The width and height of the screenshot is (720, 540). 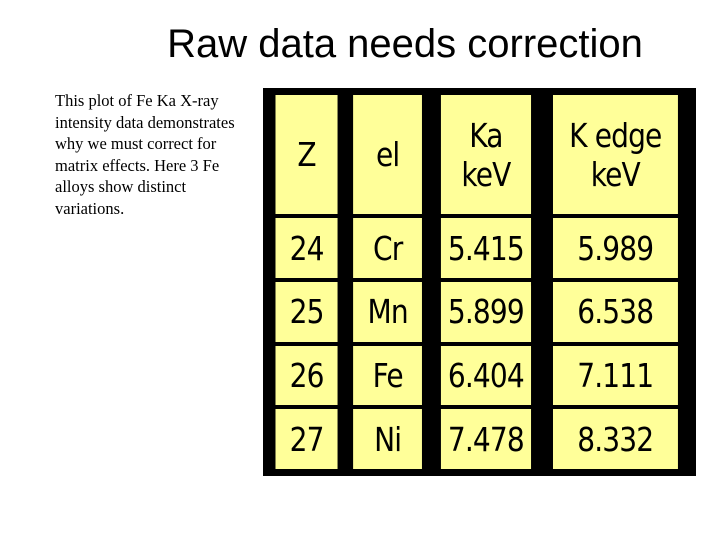 I want to click on header-k-edge-kev: K edge keV, so click(x=616, y=155).